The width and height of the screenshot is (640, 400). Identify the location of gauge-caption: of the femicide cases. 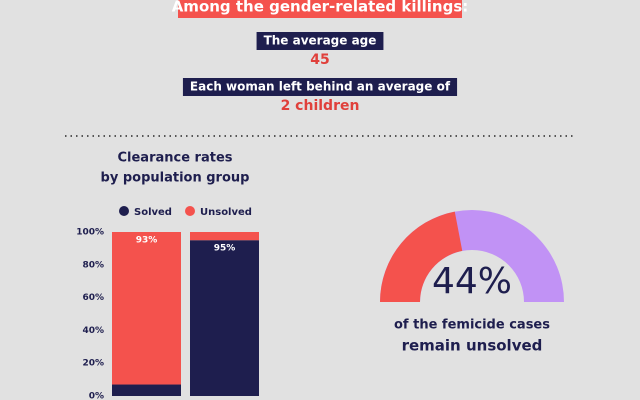
(472, 325).